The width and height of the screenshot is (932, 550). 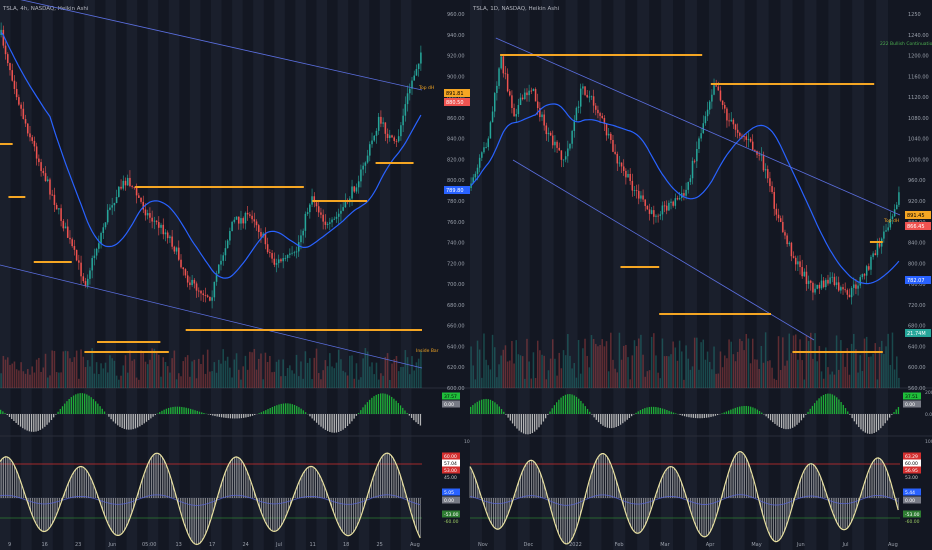 I want to click on chart-title: TSLA, 4h, NASDAQ, Heikin Ashi, so click(x=45, y=9).